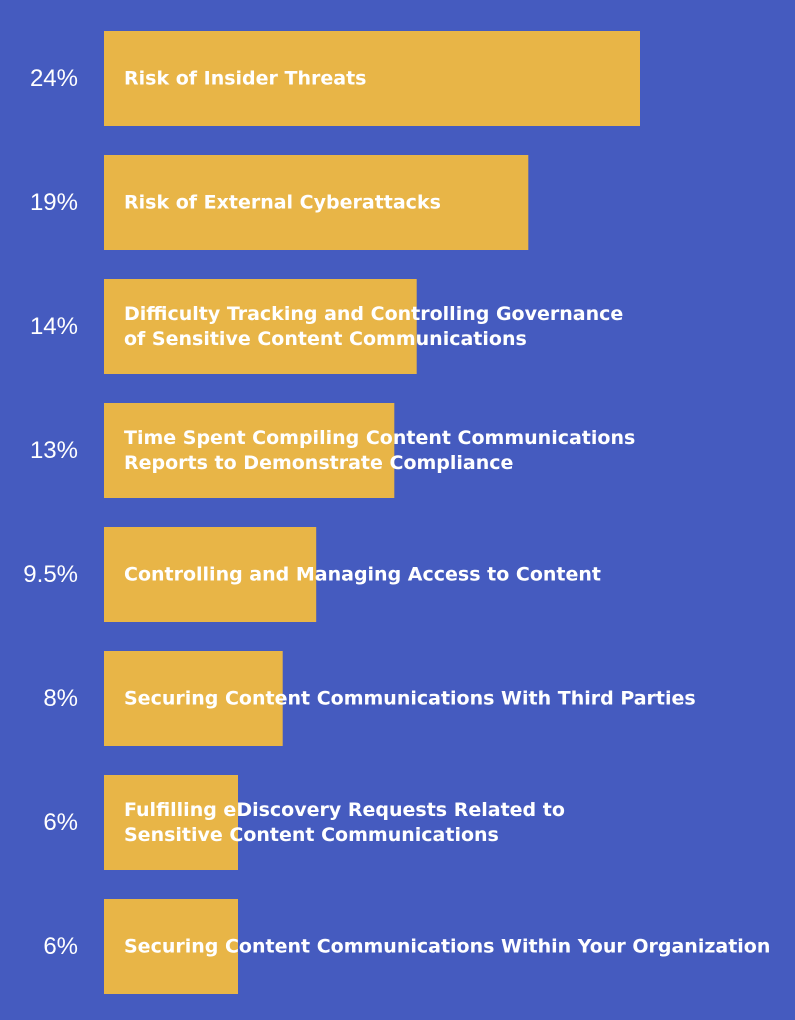 The image size is (795, 1020). I want to click on value-label-7: 6%, so click(60, 822).